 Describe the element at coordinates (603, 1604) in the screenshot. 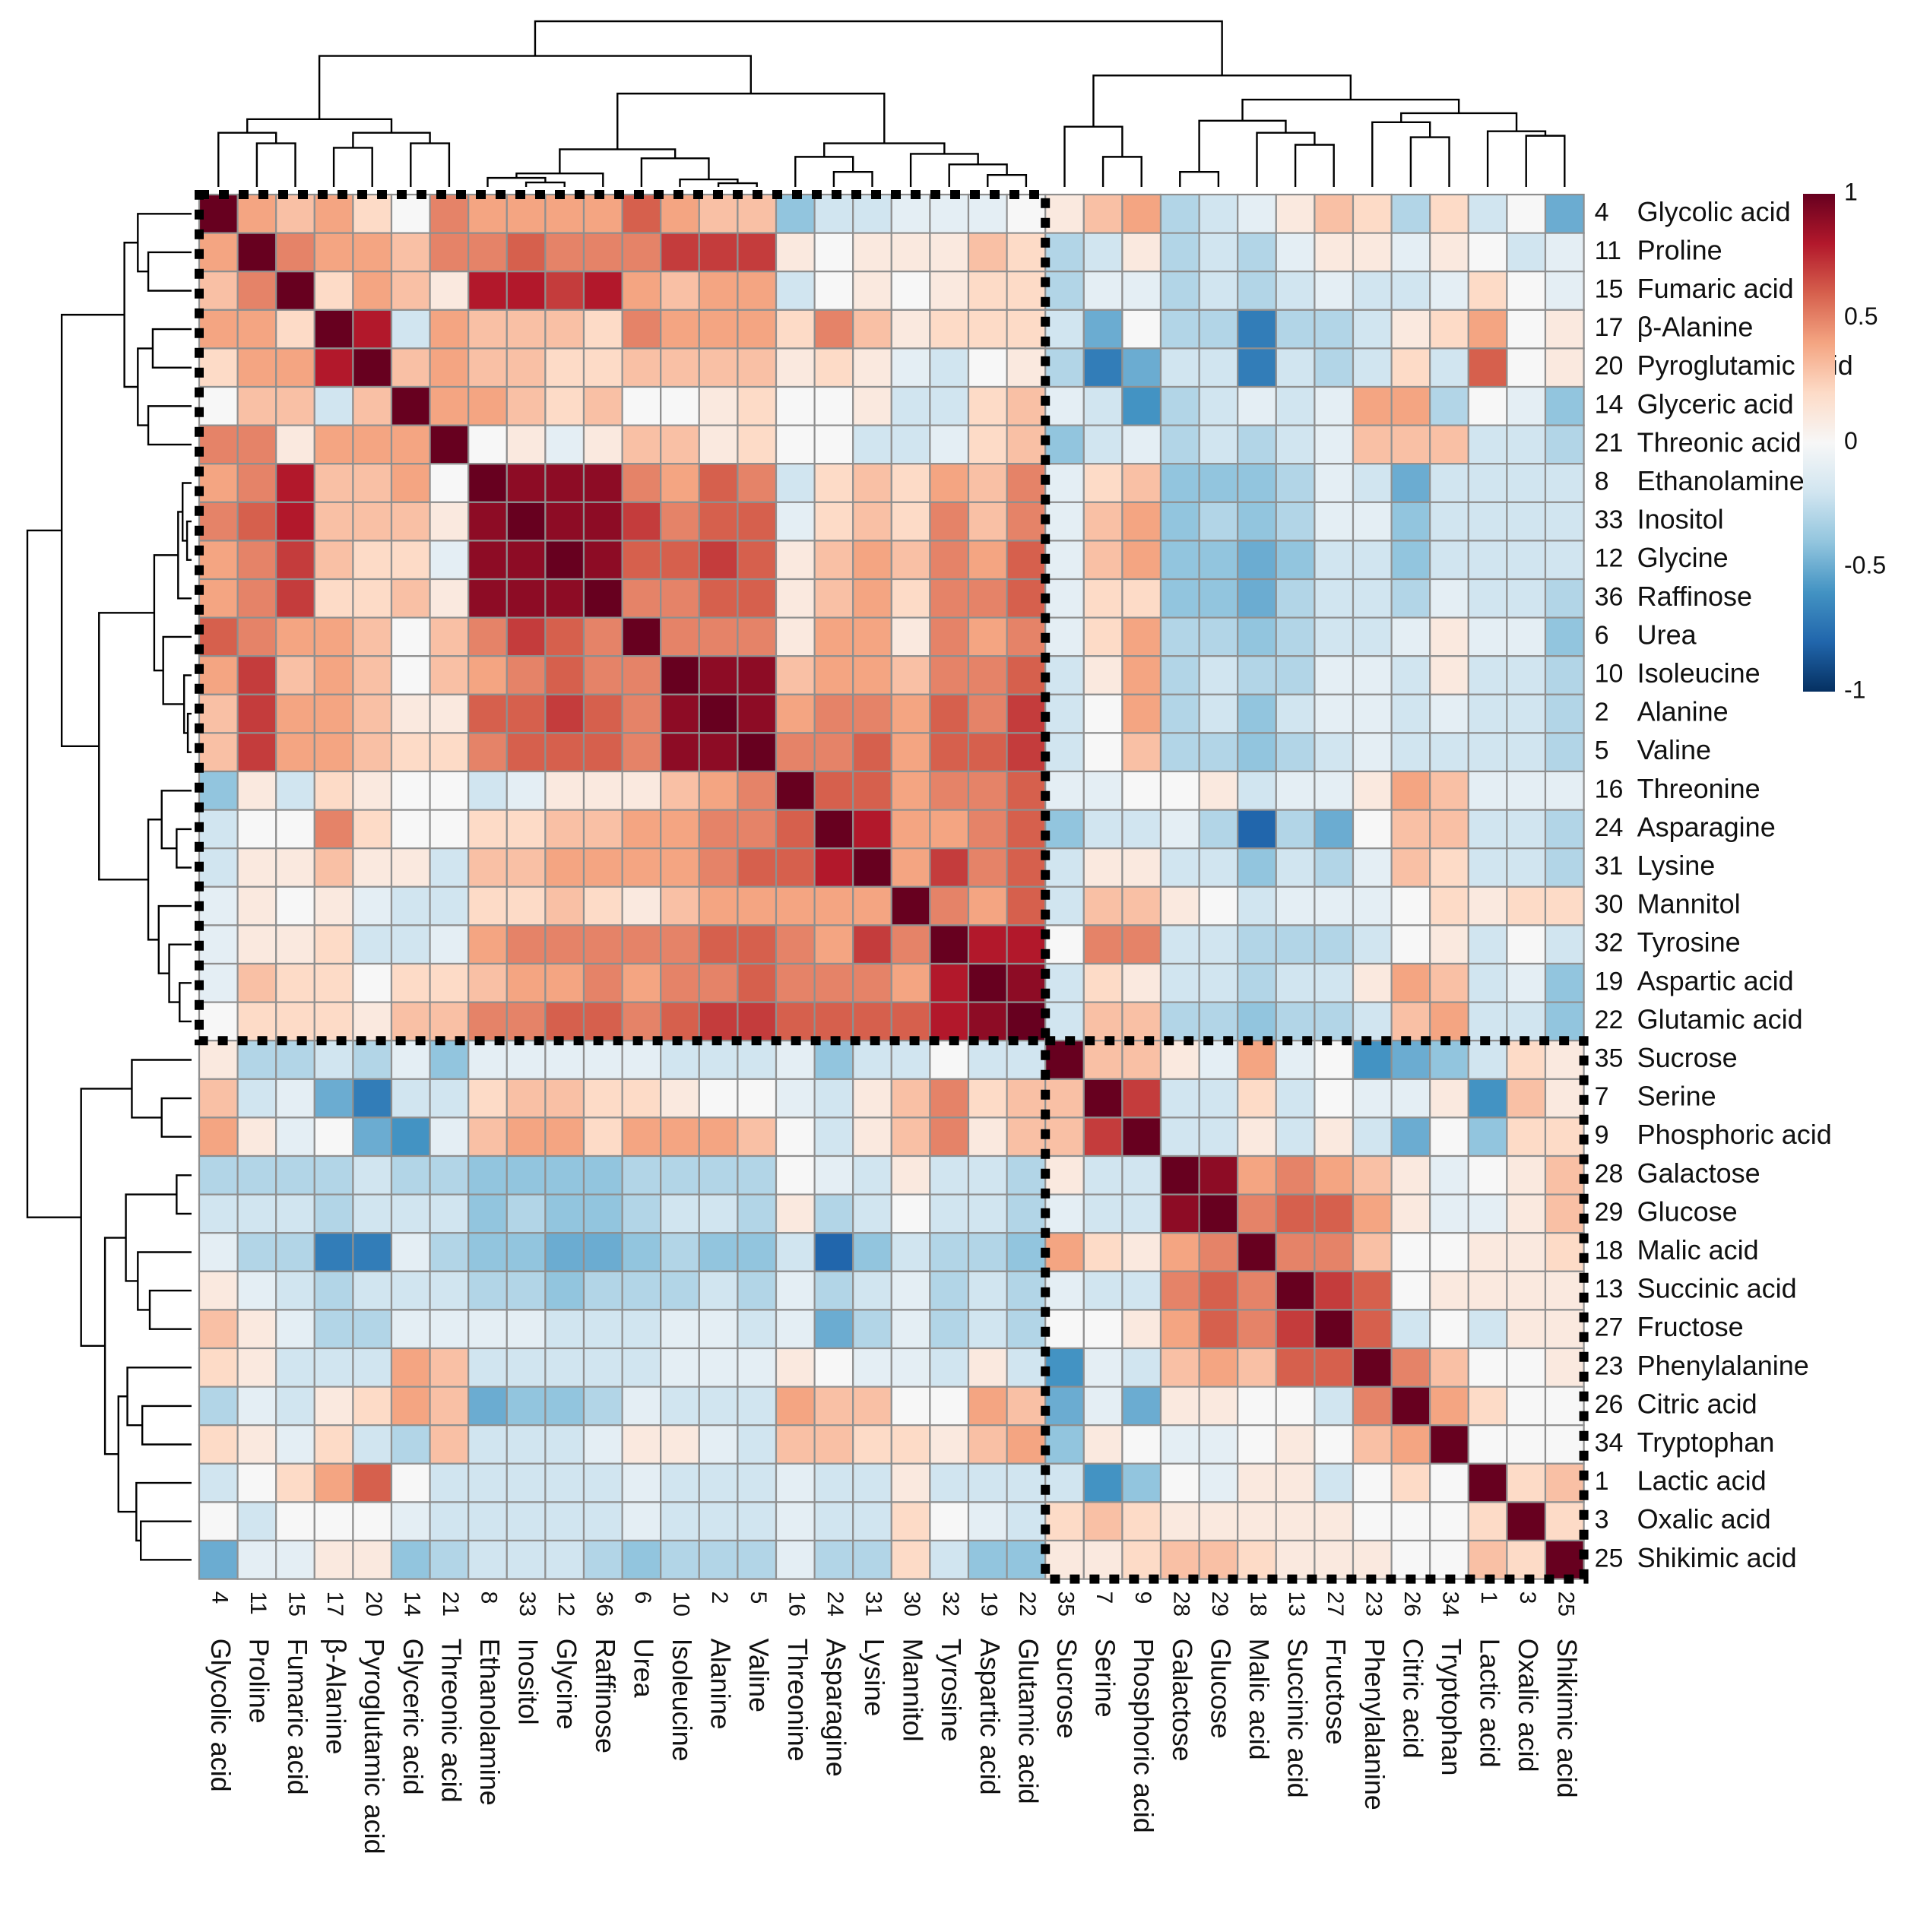

I see `column-label-id: 36` at that location.